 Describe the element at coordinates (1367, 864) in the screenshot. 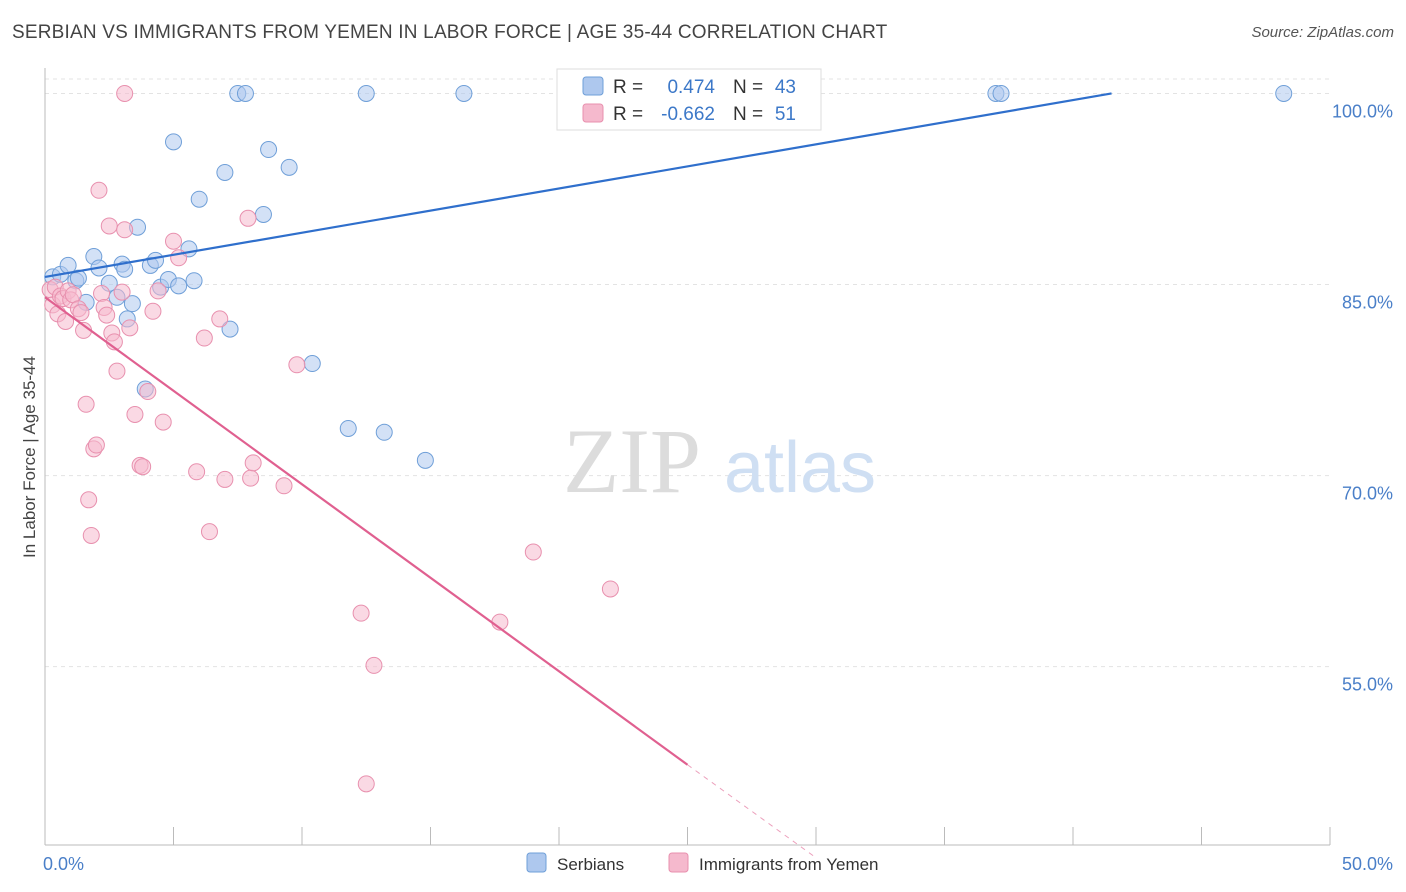

I see `x-tick-label: 50.0%` at that location.